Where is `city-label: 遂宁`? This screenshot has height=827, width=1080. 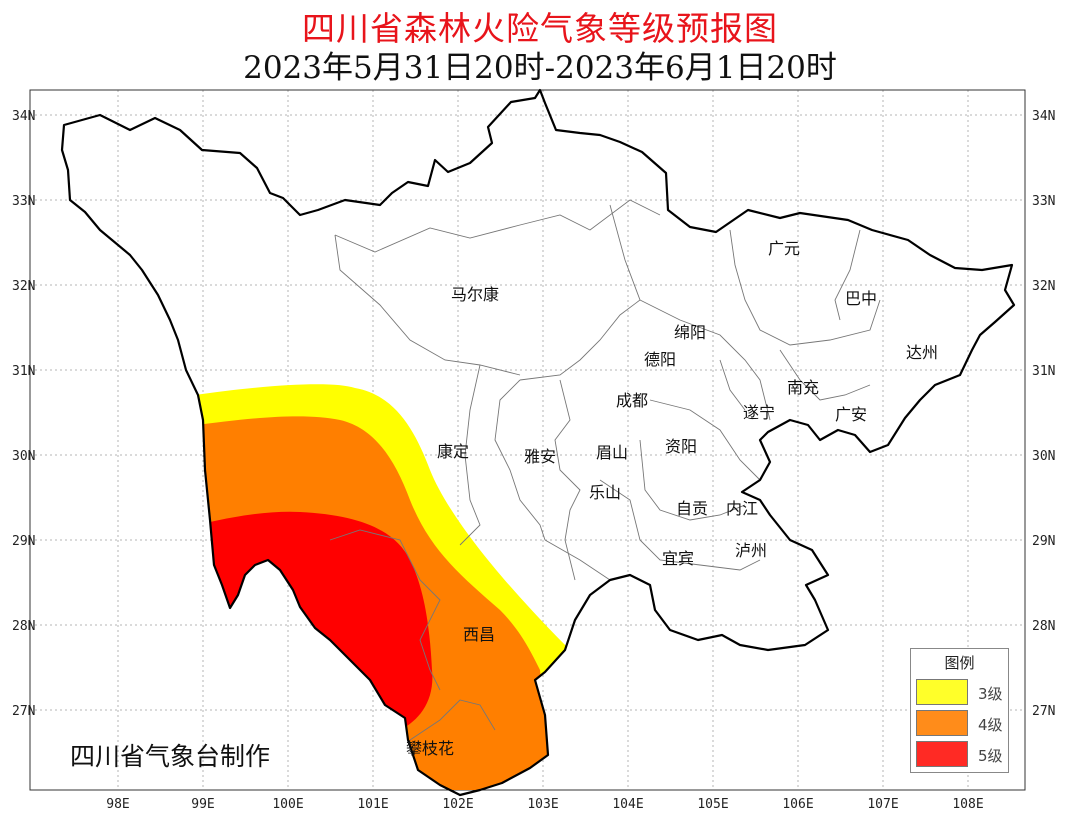 city-label: 遂宁 is located at coordinates (759, 412).